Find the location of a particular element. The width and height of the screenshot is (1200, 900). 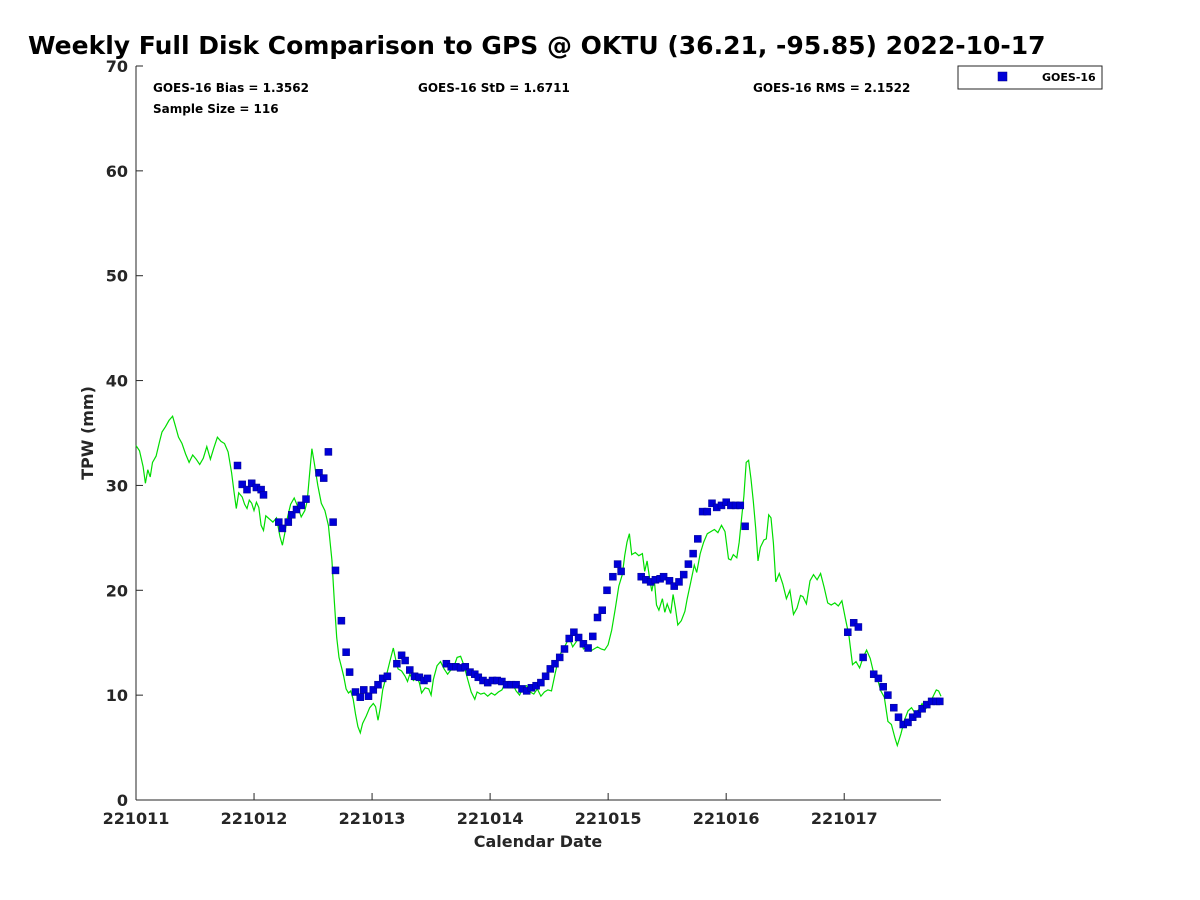

sample-size-stat: Sample Size = 116 is located at coordinates (216, 109).